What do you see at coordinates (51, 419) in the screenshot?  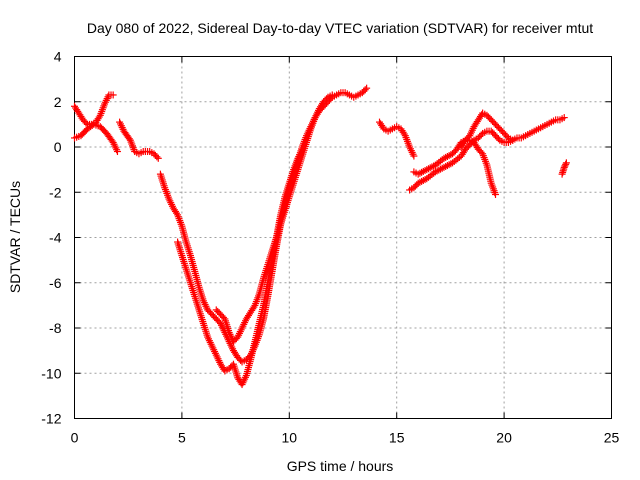 I see `y-tick-label: -12` at bounding box center [51, 419].